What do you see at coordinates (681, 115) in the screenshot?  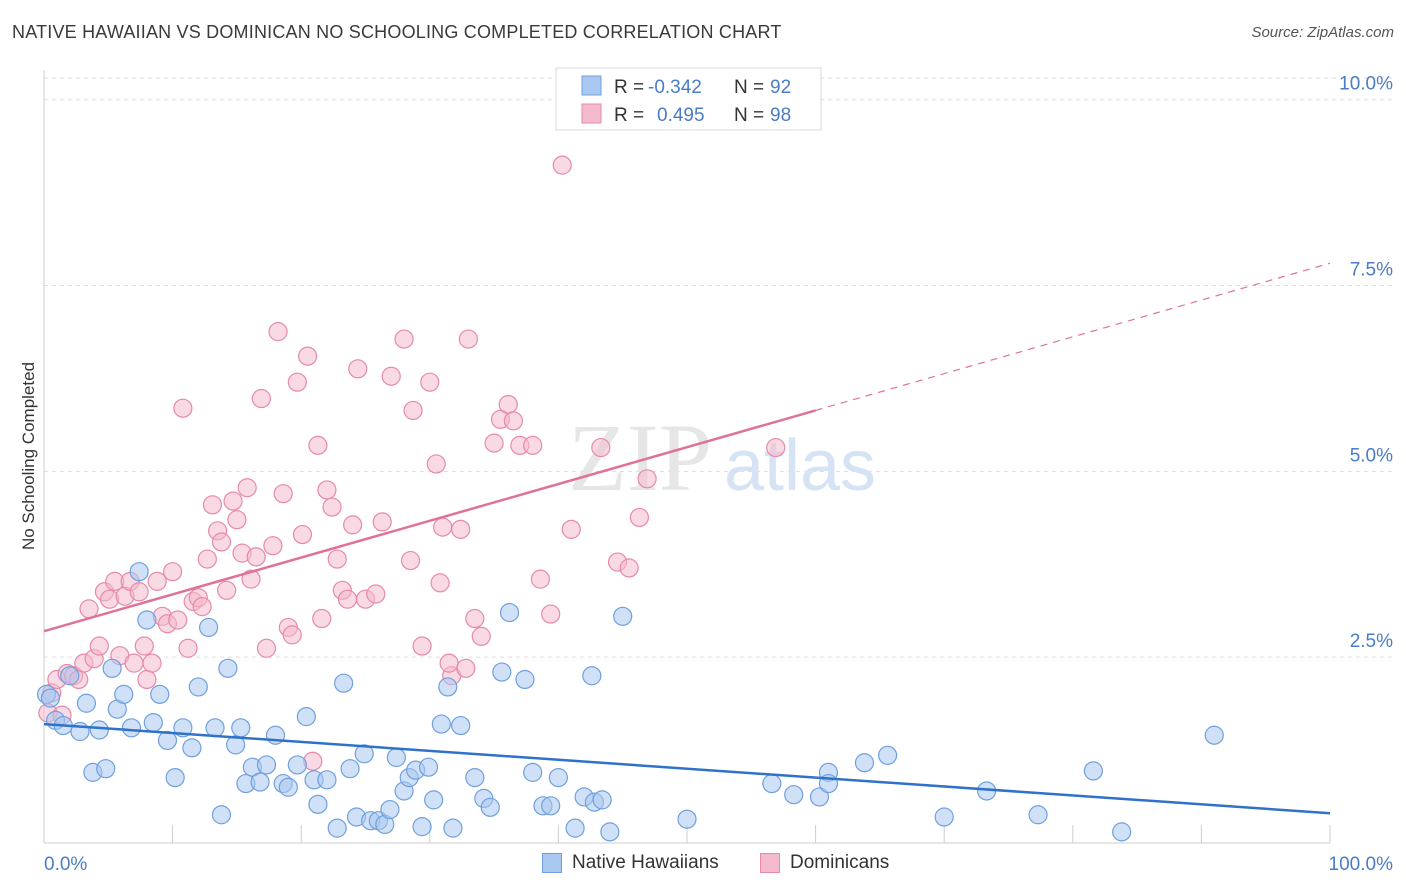 I see `legend-r-value: 0.495` at bounding box center [681, 115].